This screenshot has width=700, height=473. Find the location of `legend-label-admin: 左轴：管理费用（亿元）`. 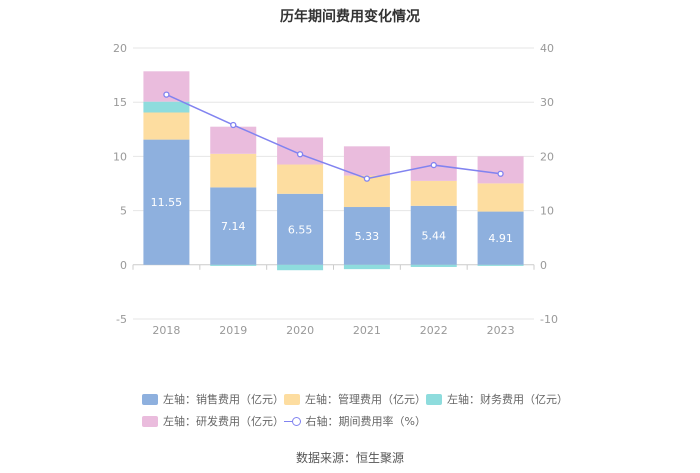

legend-label-admin: 左轴：管理费用（亿元） is located at coordinates (365, 399).